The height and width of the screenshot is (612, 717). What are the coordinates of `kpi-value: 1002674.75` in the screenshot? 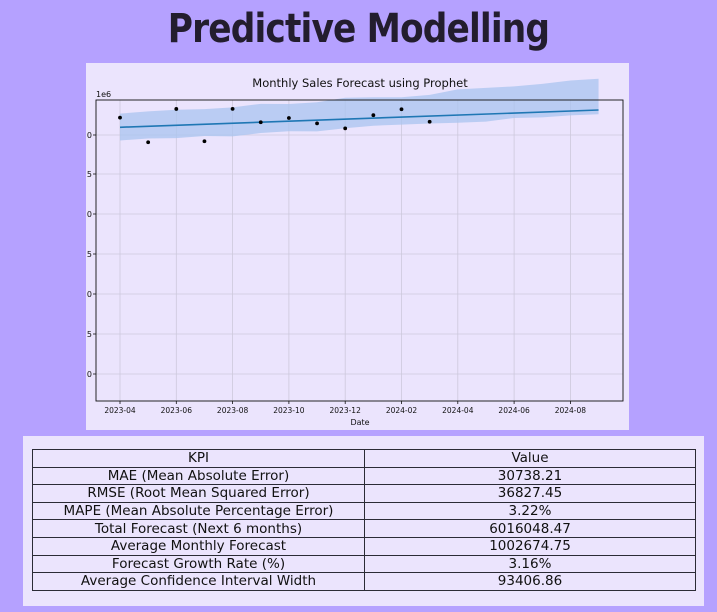 It's located at (530, 546).